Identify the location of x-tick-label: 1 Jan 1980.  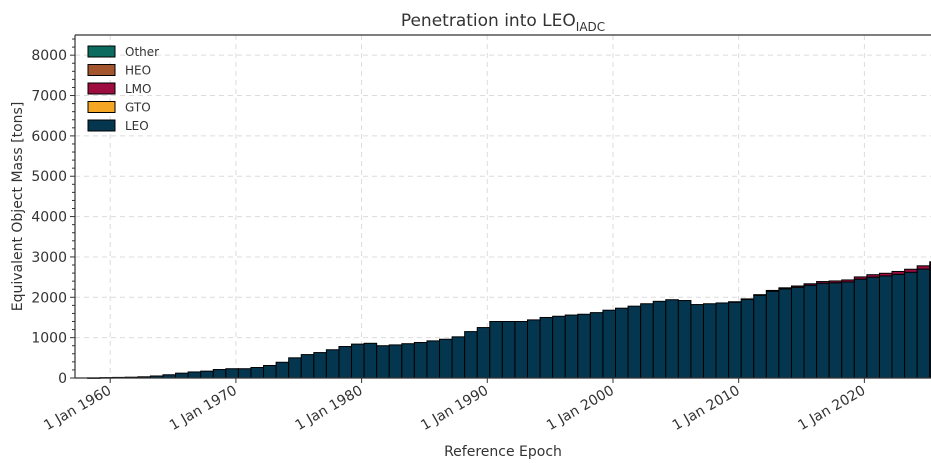
(329, 408).